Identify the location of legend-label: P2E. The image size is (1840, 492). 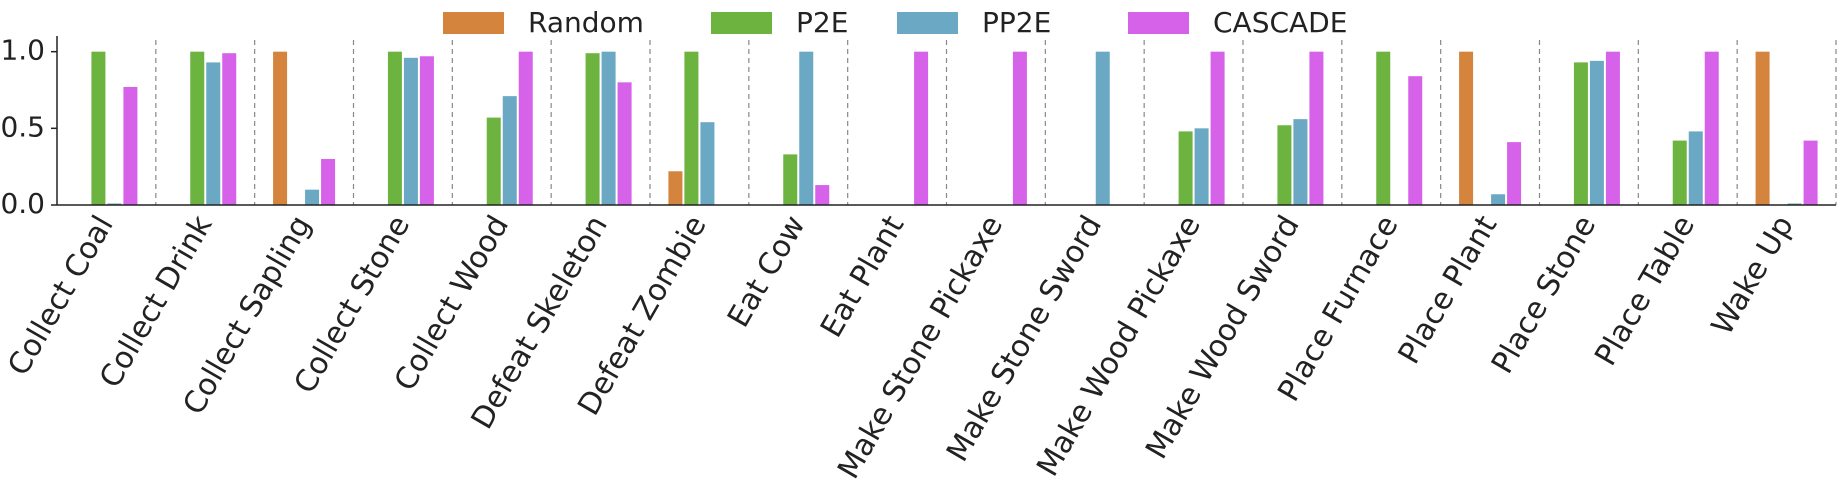
(822, 22).